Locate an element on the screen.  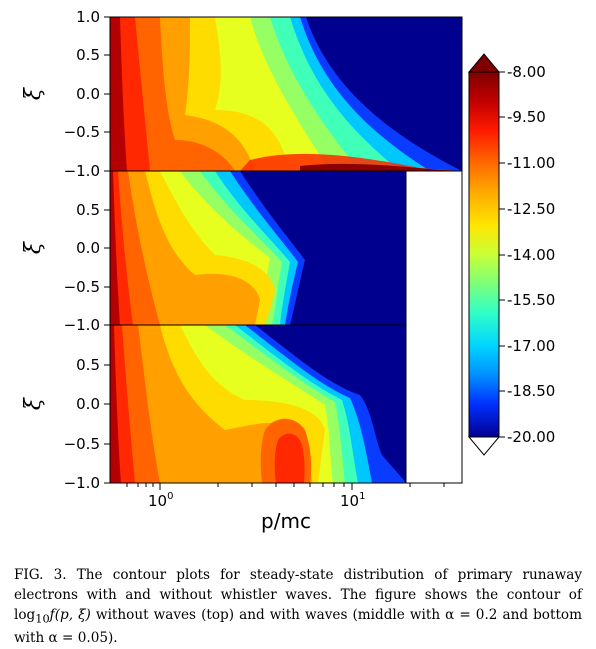
colorbar-tick: -15.50 is located at coordinates (531, 300).